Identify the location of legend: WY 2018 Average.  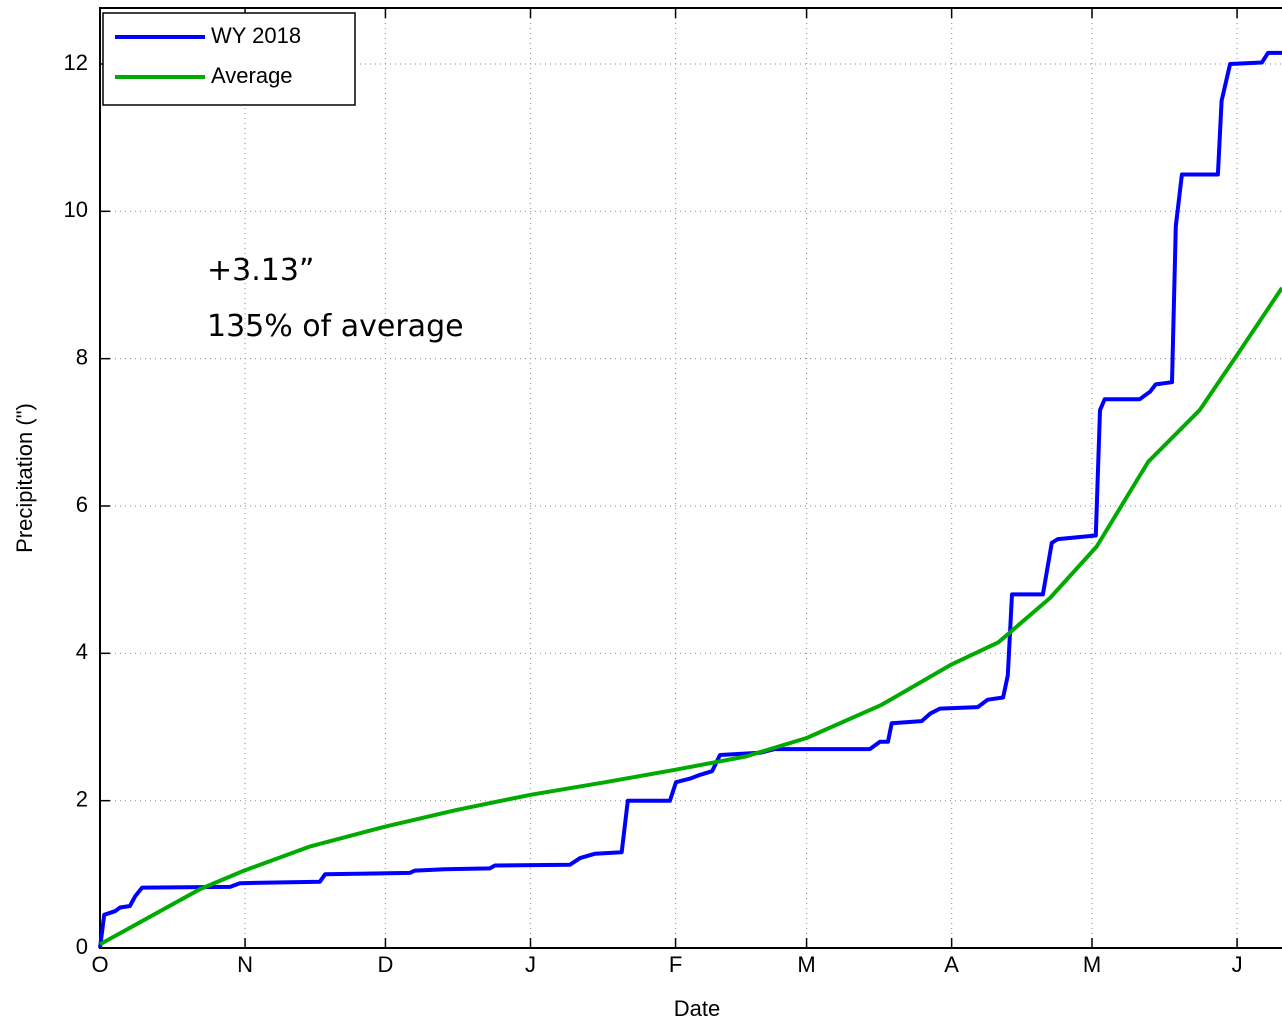
(229, 59).